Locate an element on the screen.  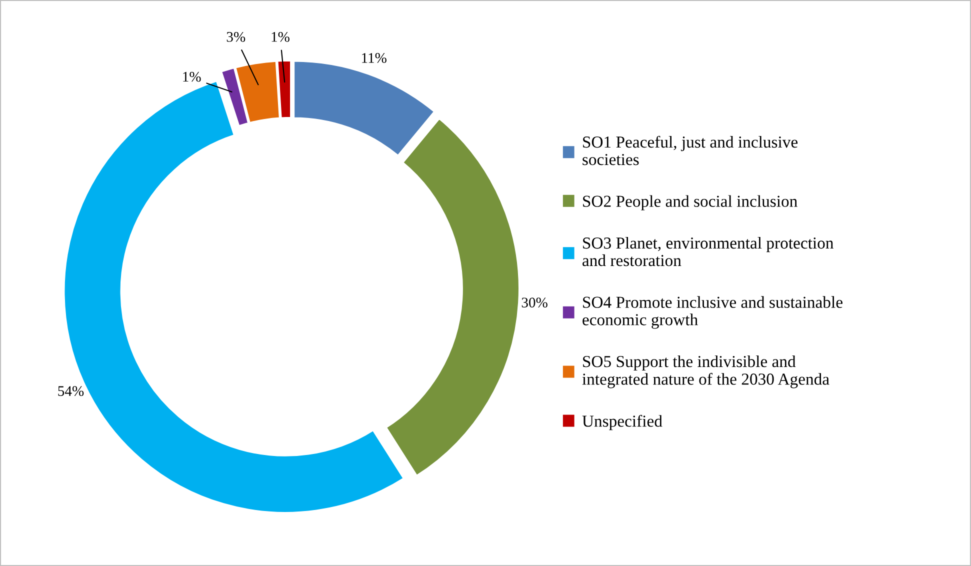
legend-label: SO5 Support the indivisible and integrated nature of the 2030 Agenda is located at coordinates (706, 371).